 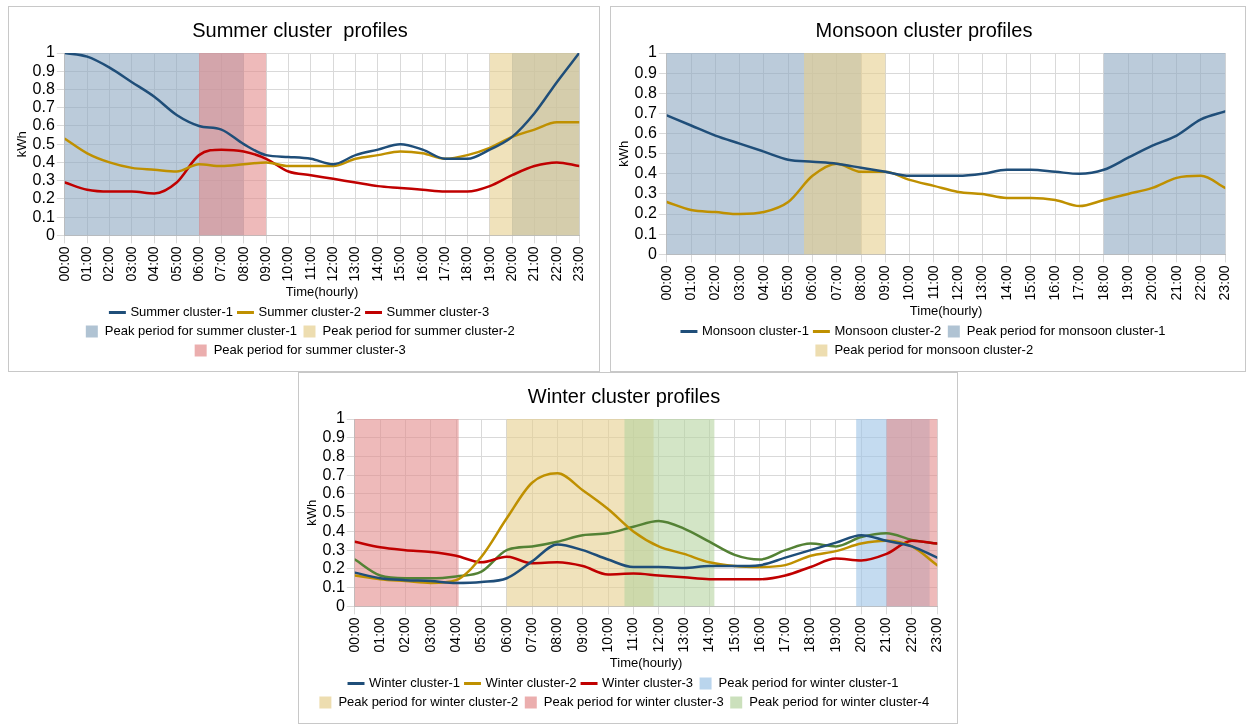 I want to click on legend-label: Peak period for summer cluster-3, so click(x=309, y=350).